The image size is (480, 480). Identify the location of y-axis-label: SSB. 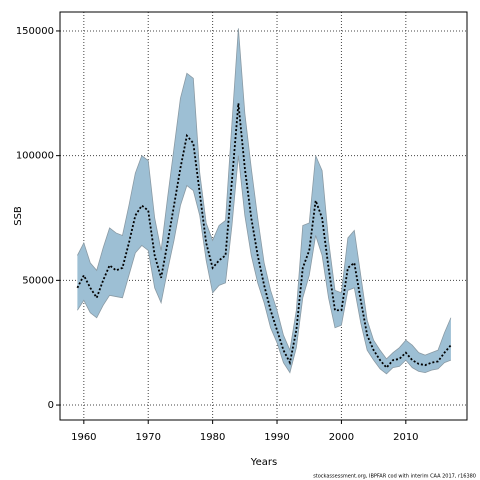
(18, 216).